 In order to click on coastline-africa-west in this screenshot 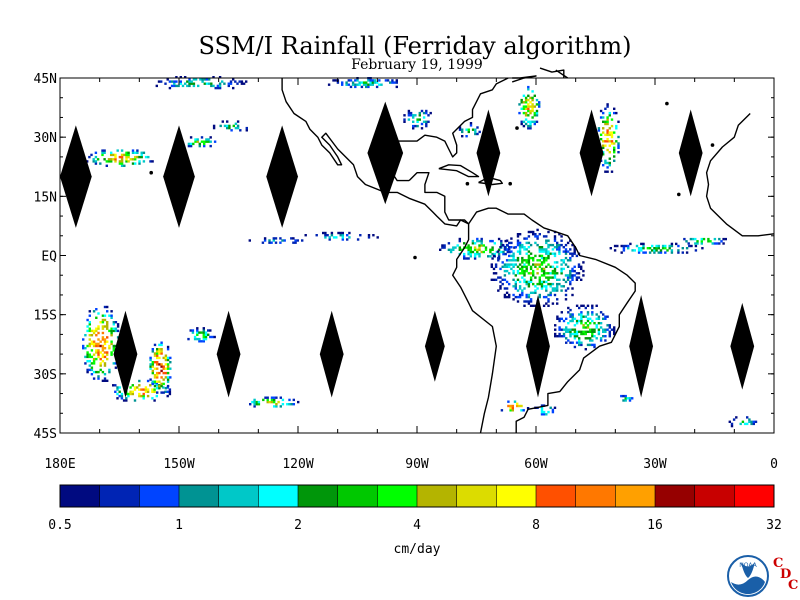, I will do `click(740, 175)`.